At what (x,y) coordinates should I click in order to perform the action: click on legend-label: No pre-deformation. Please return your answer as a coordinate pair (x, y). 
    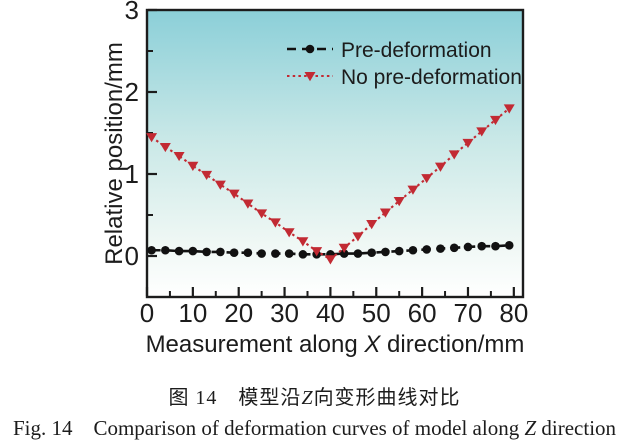
    Looking at the image, I should click on (431, 77).